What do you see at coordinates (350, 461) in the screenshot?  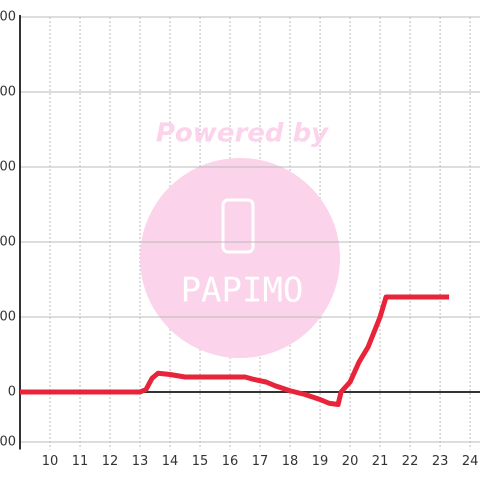 I see `x-tick-label: 20` at bounding box center [350, 461].